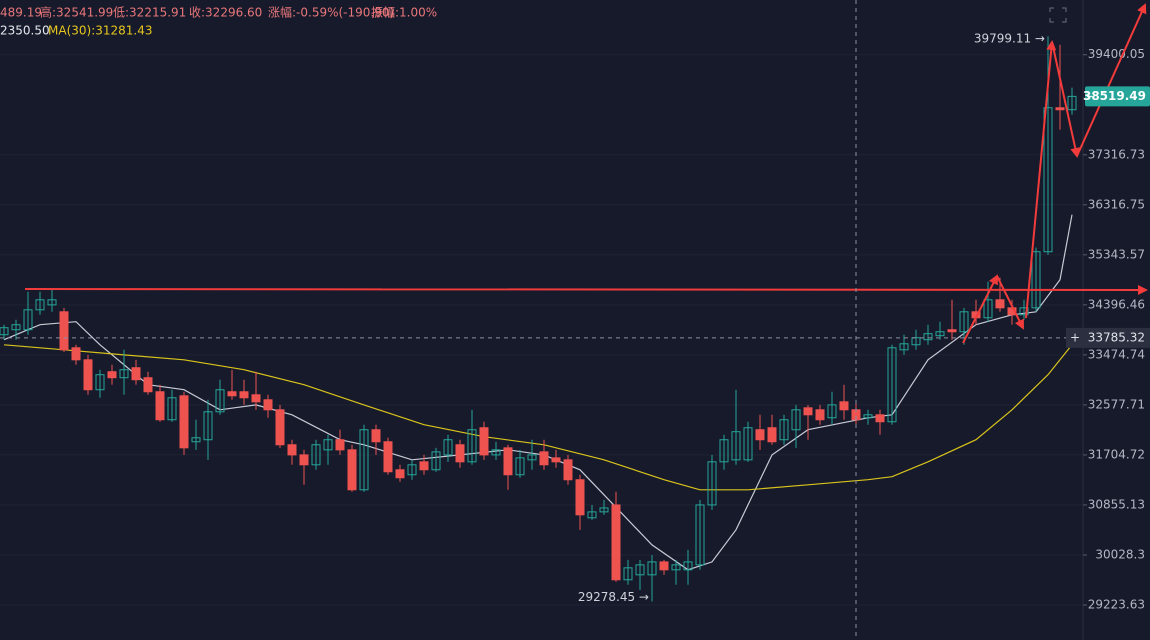 The width and height of the screenshot is (1150, 640). What do you see at coordinates (76, 12) in the screenshot?
I see `header-value: 高:32541.99` at bounding box center [76, 12].